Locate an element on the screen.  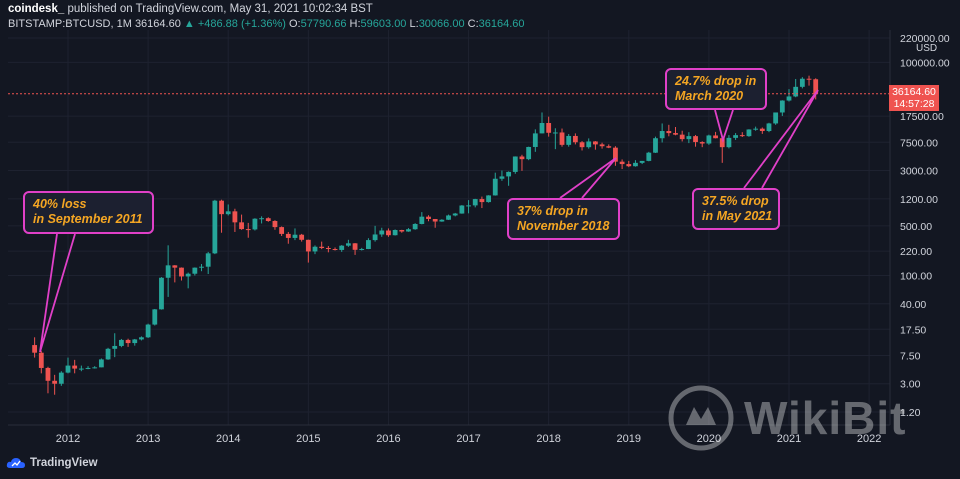
x-tick-label: 2014 is located at coordinates (228, 439).